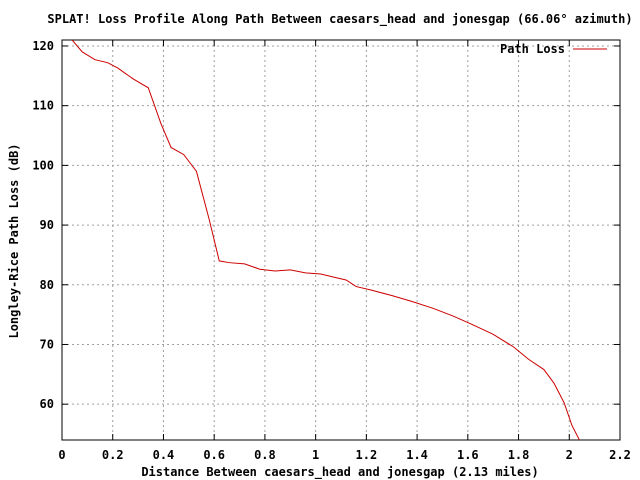 Image resolution: width=640 pixels, height=480 pixels. What do you see at coordinates (620, 455) in the screenshot?
I see `x-tick-label: 2.2` at bounding box center [620, 455].